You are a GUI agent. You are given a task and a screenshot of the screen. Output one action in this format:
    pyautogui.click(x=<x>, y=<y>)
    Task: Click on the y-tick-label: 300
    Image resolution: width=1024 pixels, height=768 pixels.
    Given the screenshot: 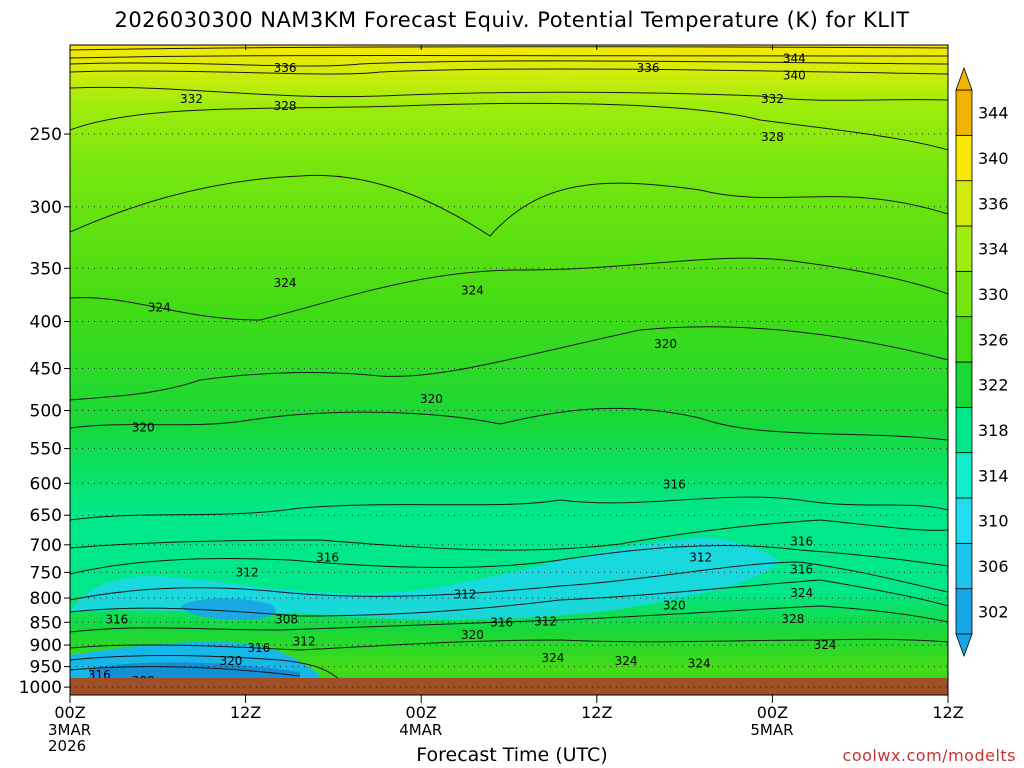 What is the action you would take?
    pyautogui.click(x=46, y=208)
    